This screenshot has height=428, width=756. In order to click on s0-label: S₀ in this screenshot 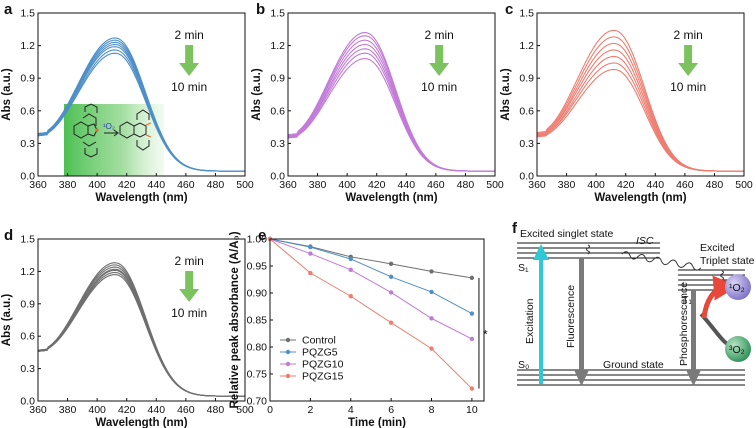, I will do `click(523, 365)`.